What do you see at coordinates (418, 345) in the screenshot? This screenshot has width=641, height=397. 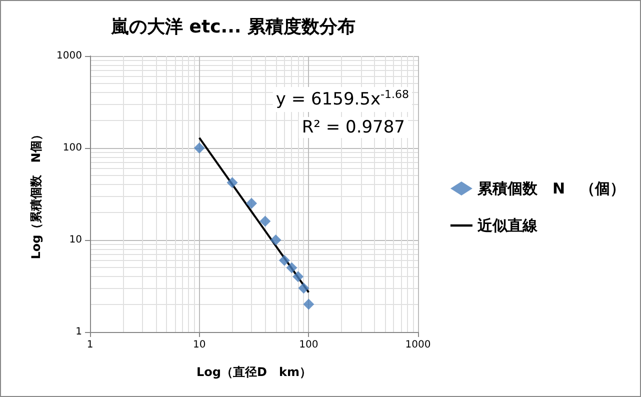 I see `x-tick-label: 1000` at bounding box center [418, 345].